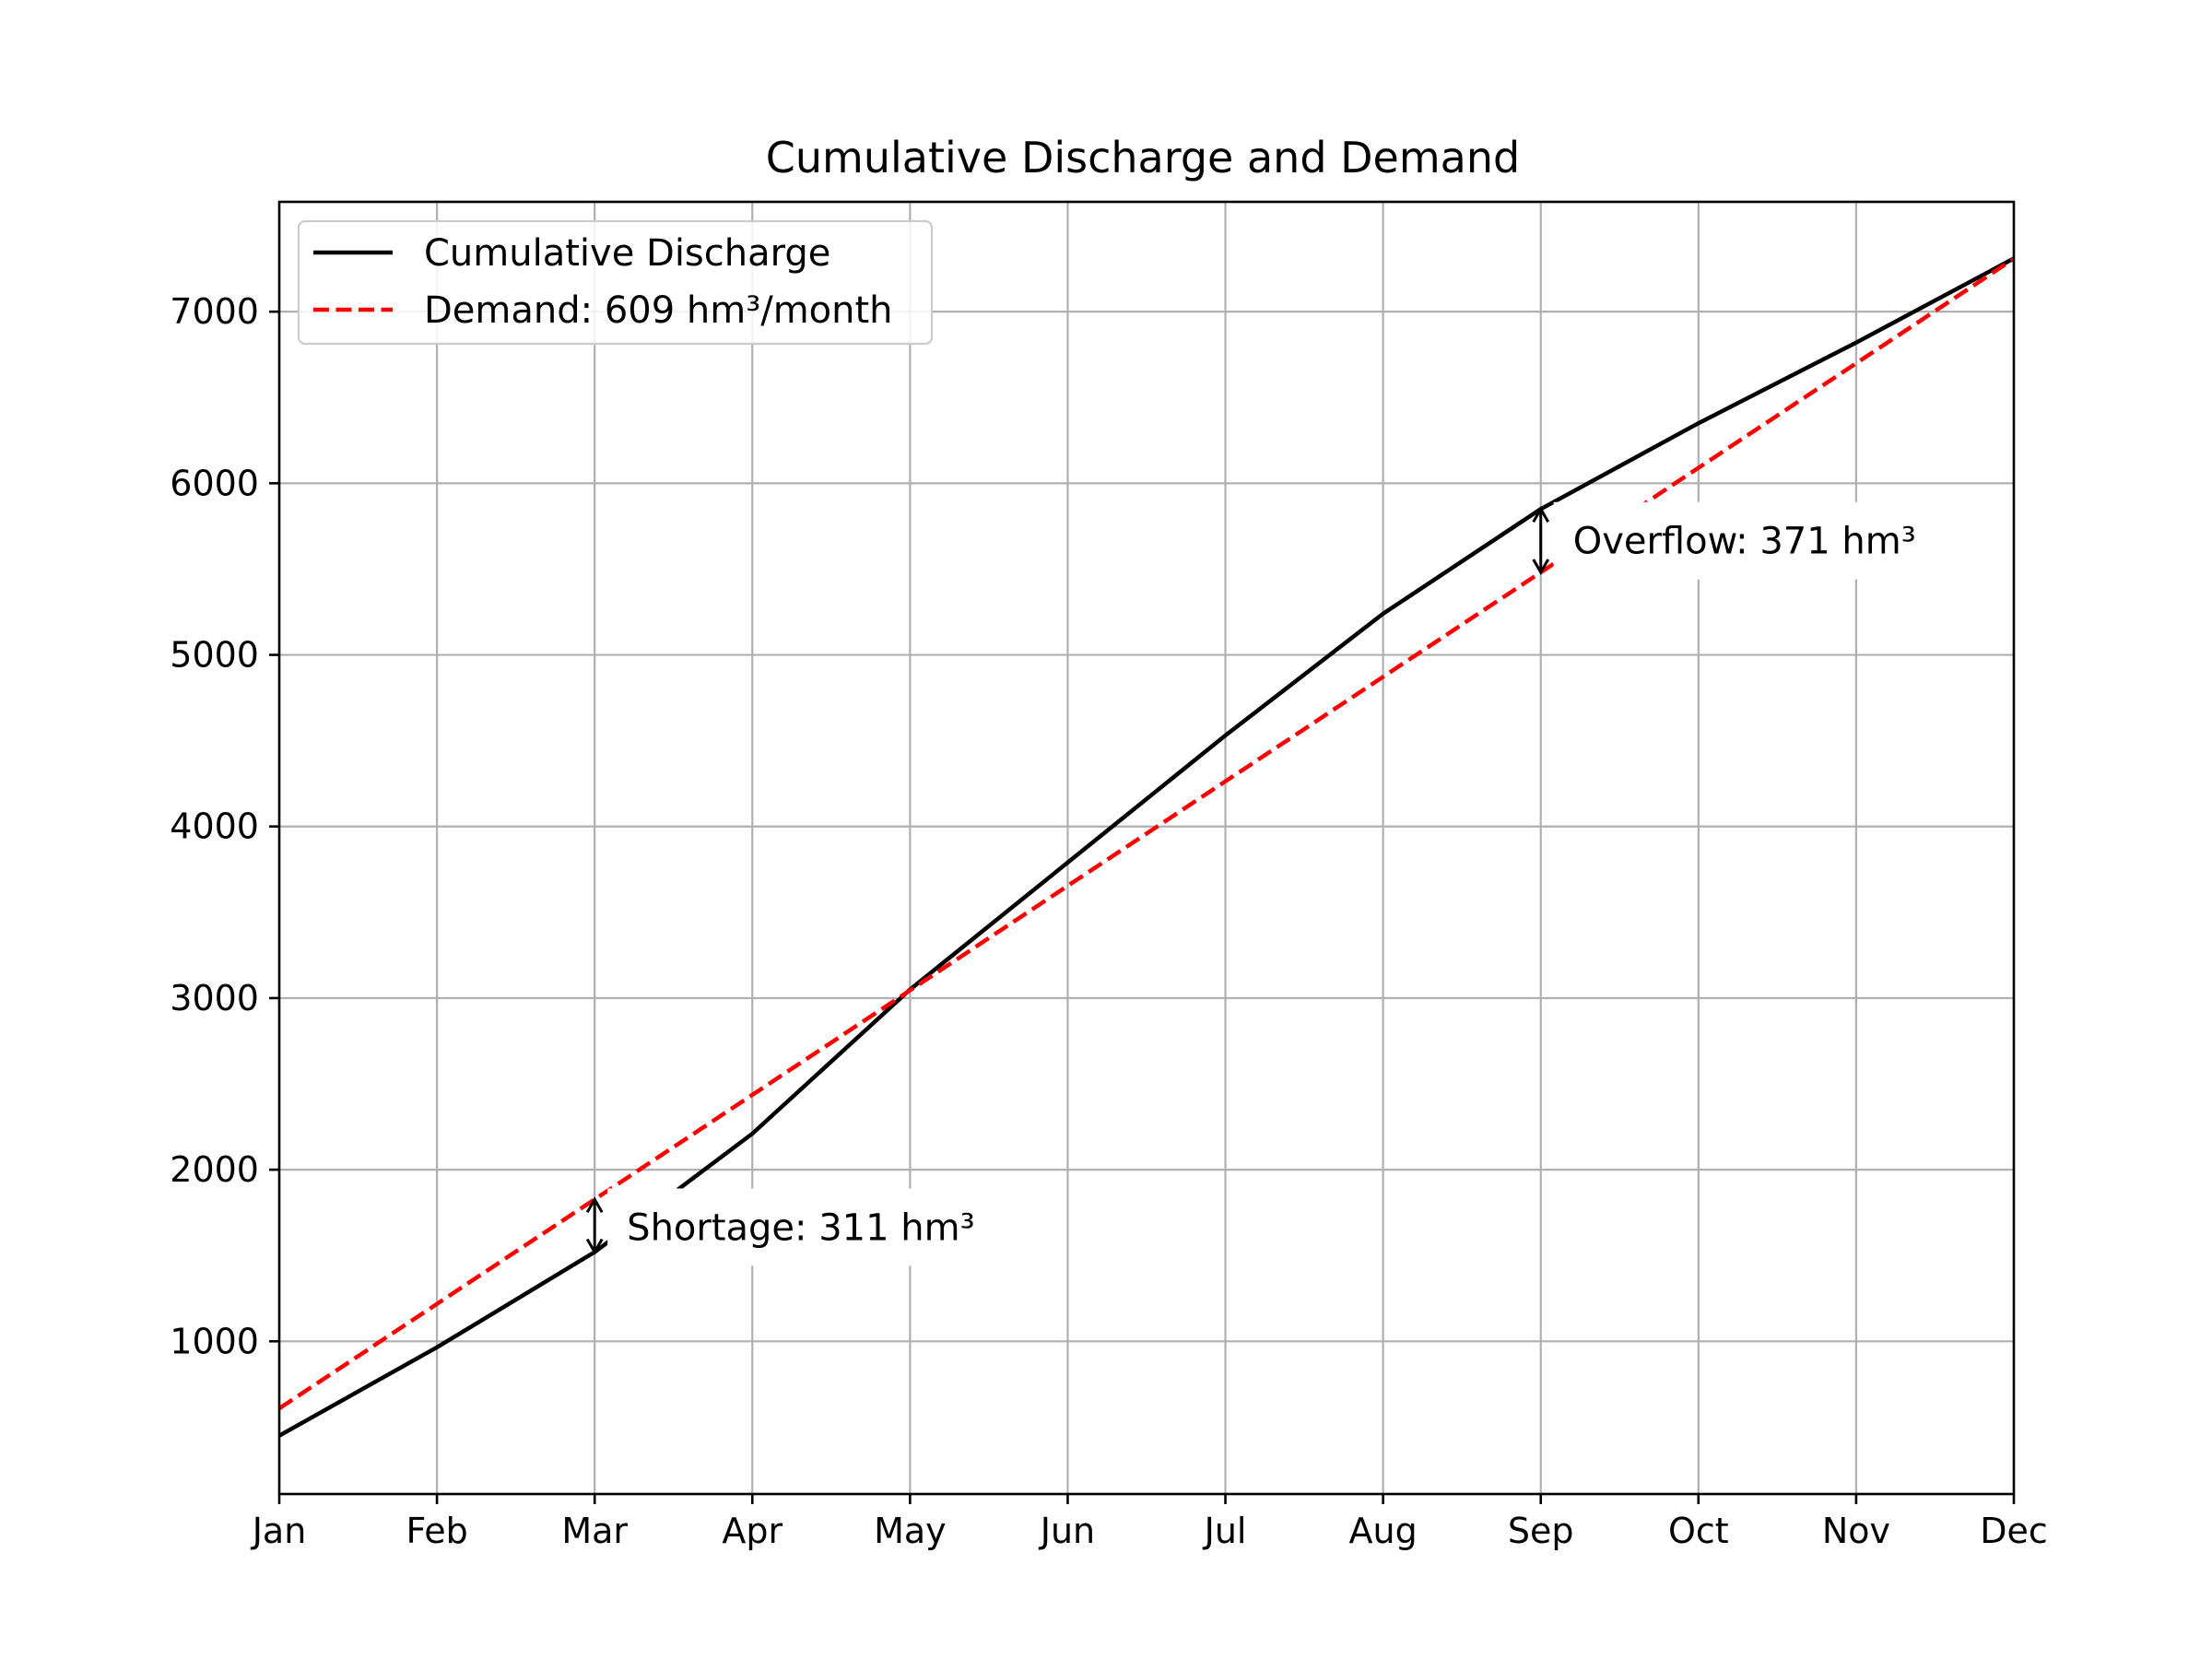  Describe the element at coordinates (1067, 1531) in the screenshot. I see `x-tick-label-jun: Jun` at that location.